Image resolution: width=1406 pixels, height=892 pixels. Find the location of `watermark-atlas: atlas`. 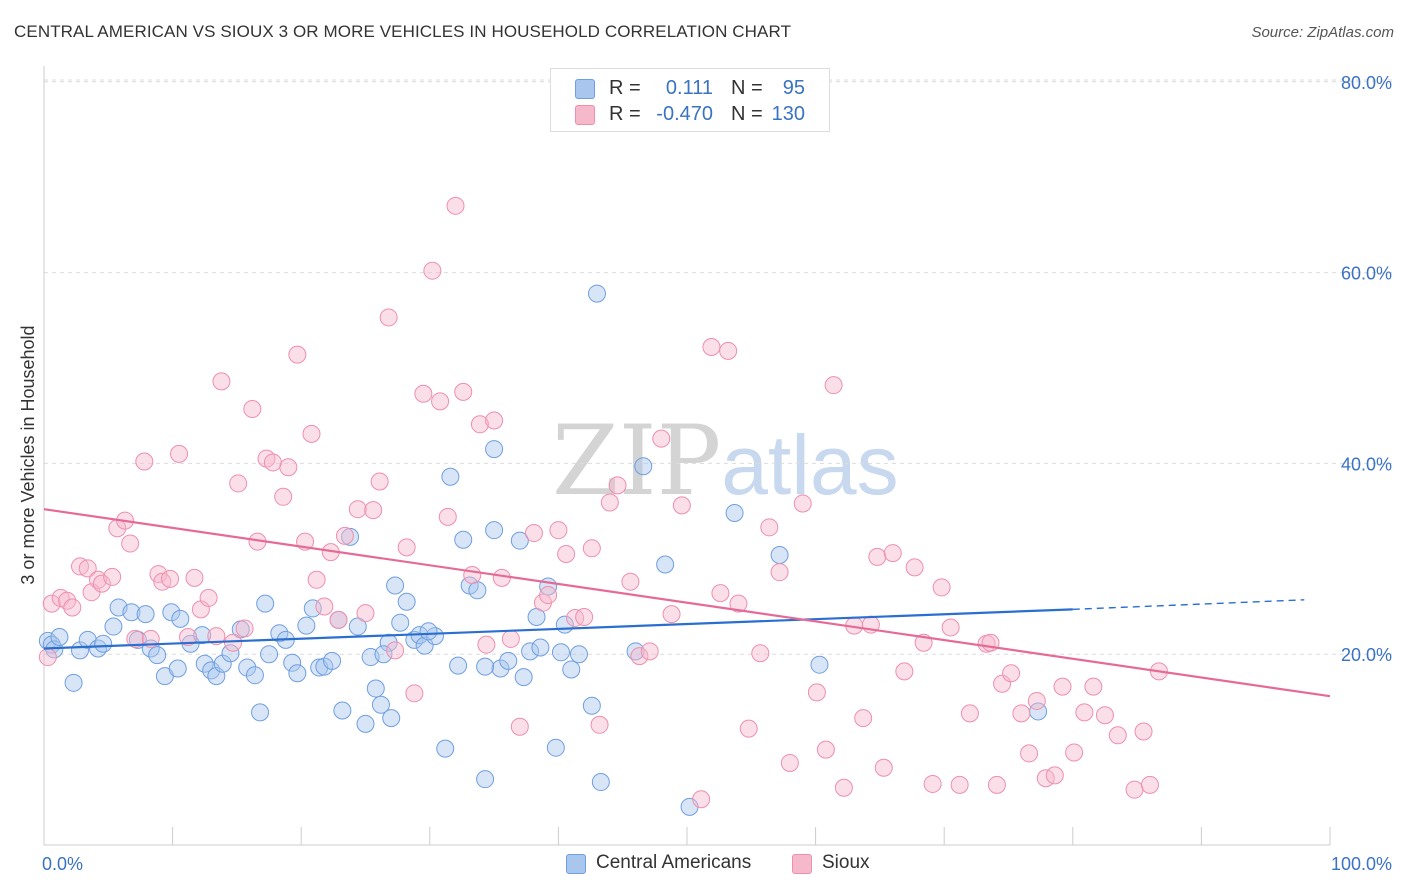

watermark-atlas: atlas is located at coordinates (810, 465).